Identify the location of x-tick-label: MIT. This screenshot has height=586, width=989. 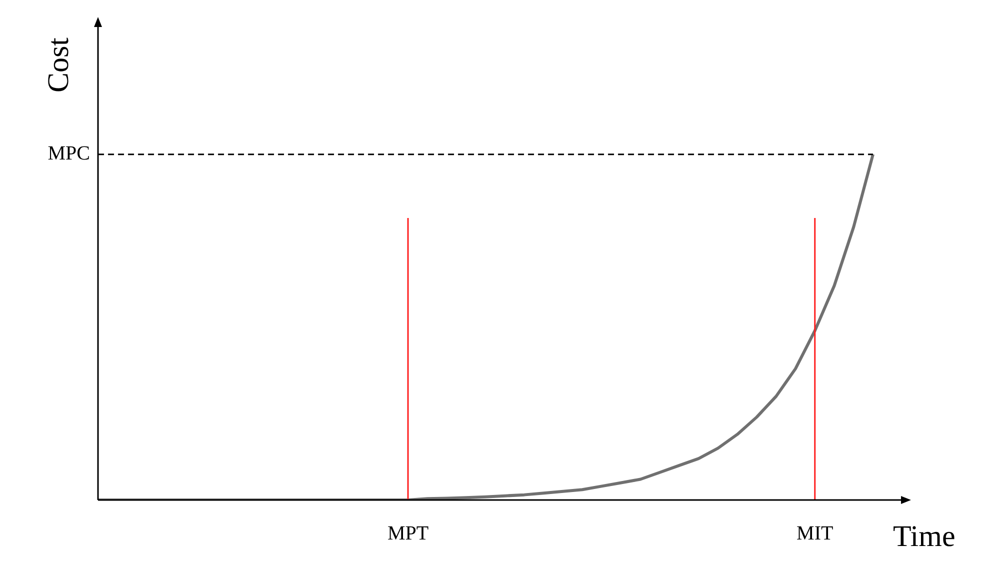
(815, 533).